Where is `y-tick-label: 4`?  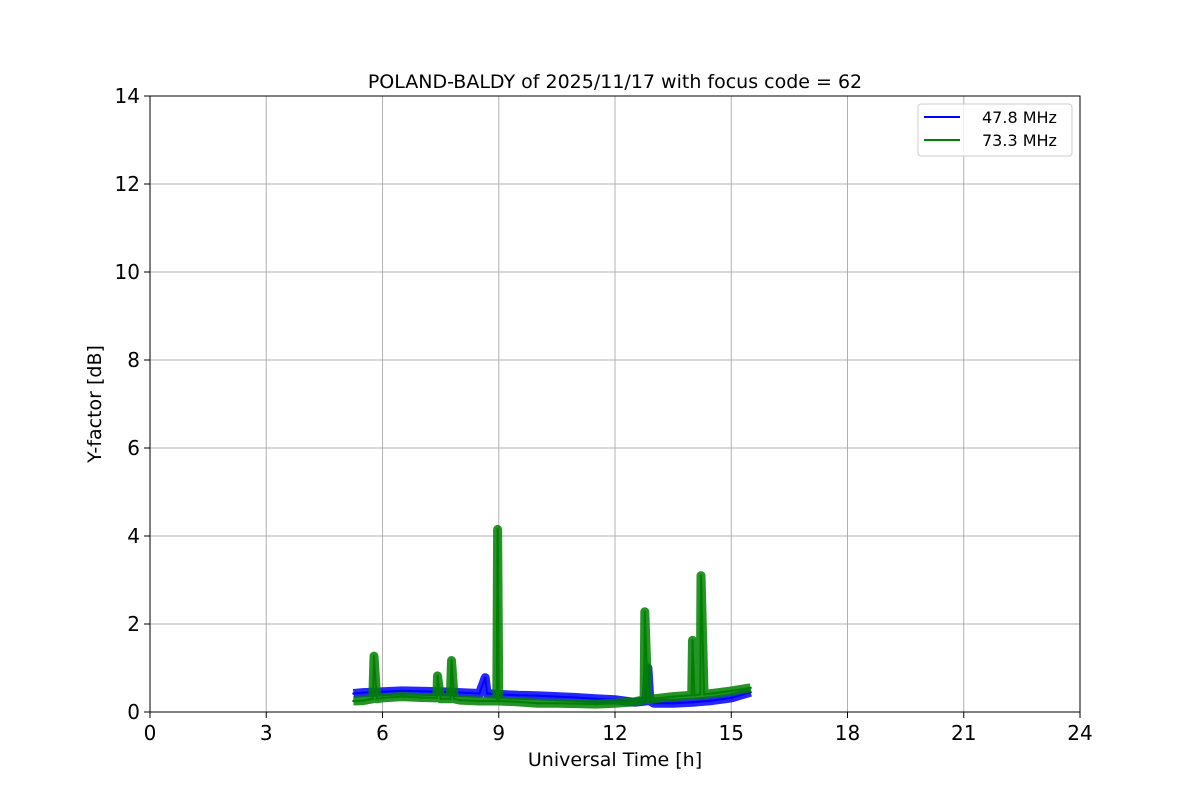
y-tick-label: 4 is located at coordinates (133, 536).